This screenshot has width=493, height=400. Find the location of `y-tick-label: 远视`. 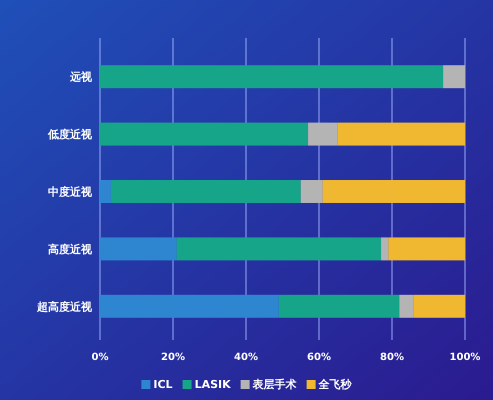

y-tick-label: 远视 is located at coordinates (81, 77).